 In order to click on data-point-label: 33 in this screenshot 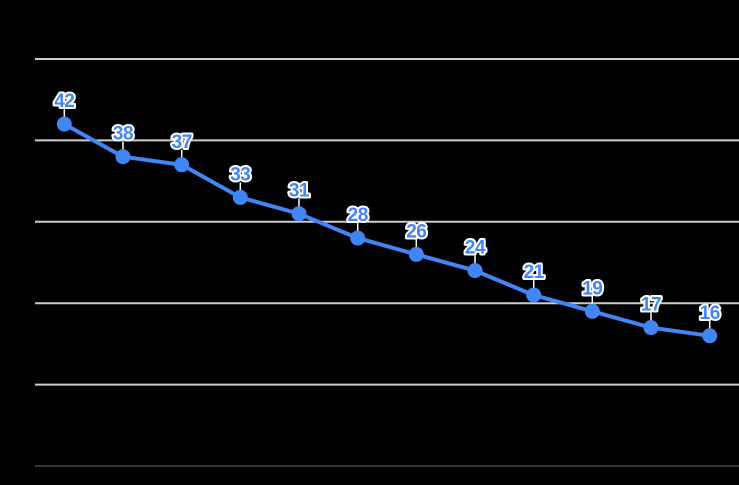, I will do `click(240, 174)`.